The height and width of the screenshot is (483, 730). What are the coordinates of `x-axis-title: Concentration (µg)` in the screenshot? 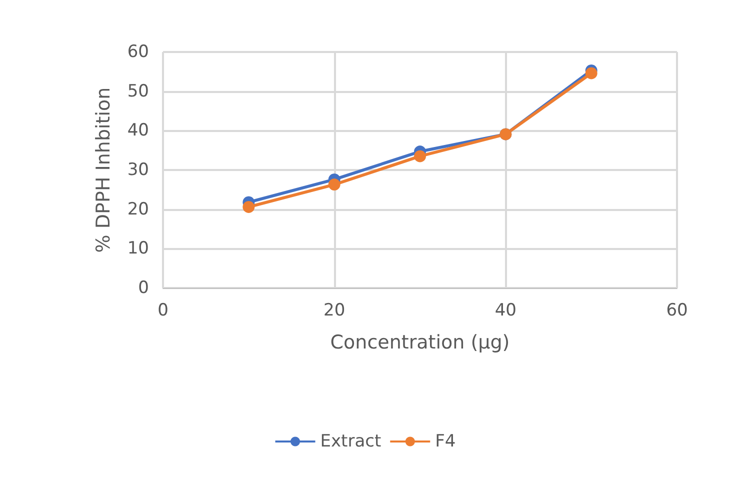 It's located at (420, 343).